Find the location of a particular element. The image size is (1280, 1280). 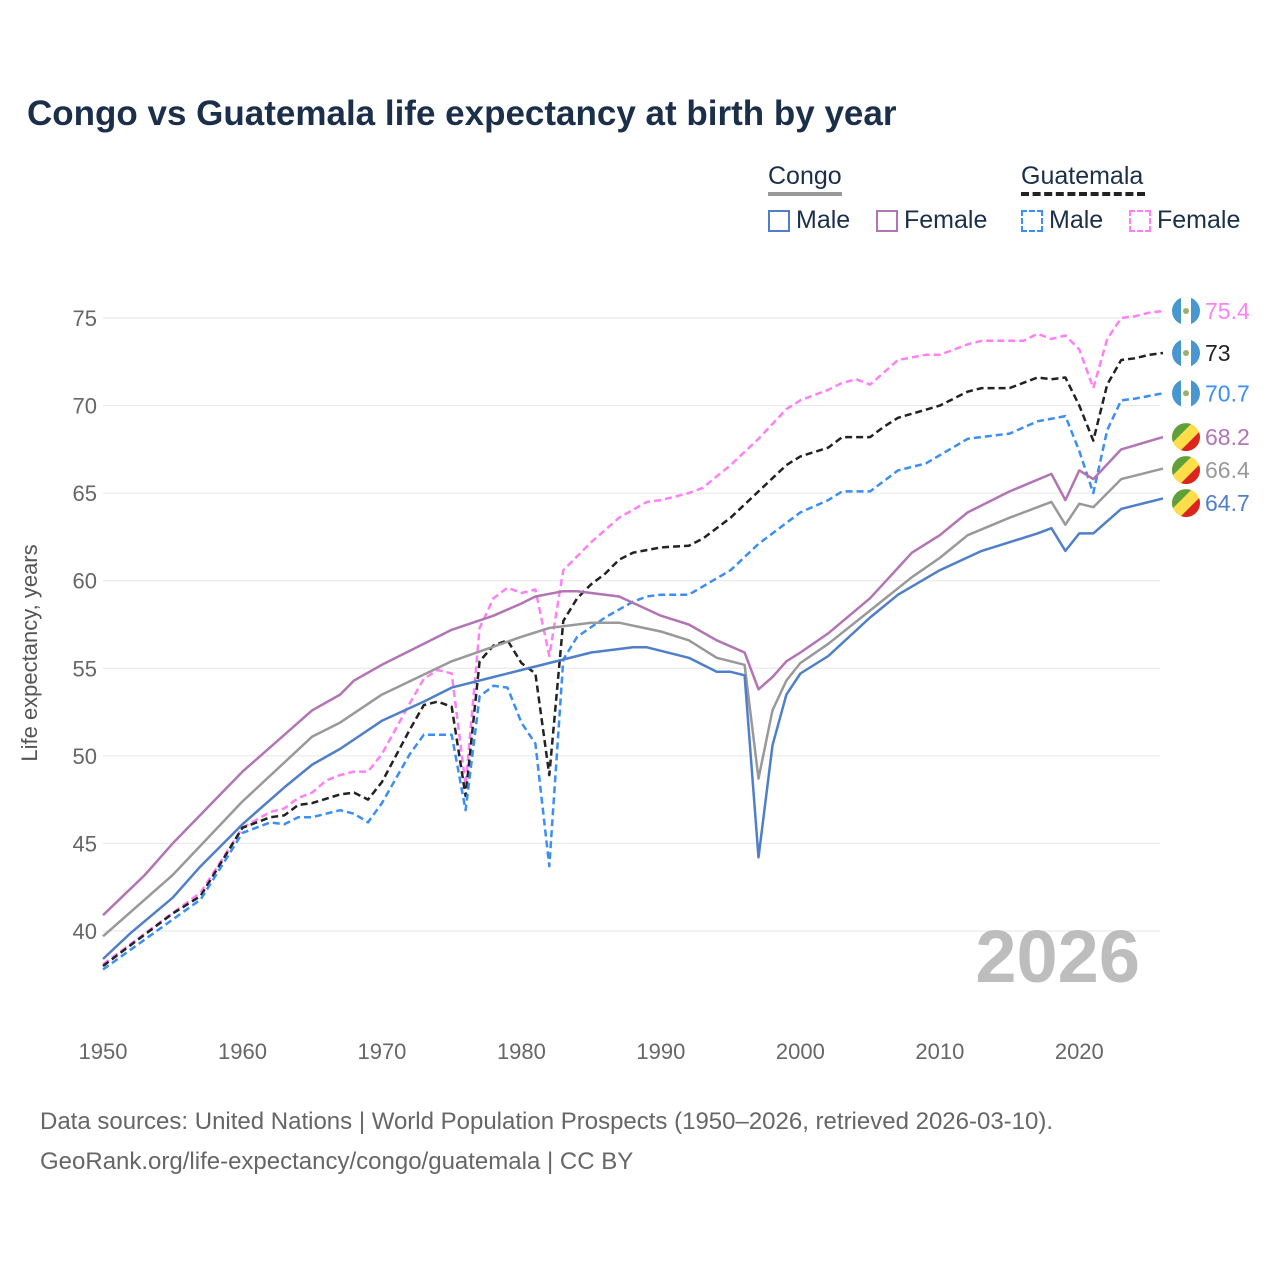

x-tick-label: 1960 is located at coordinates (242, 1051).